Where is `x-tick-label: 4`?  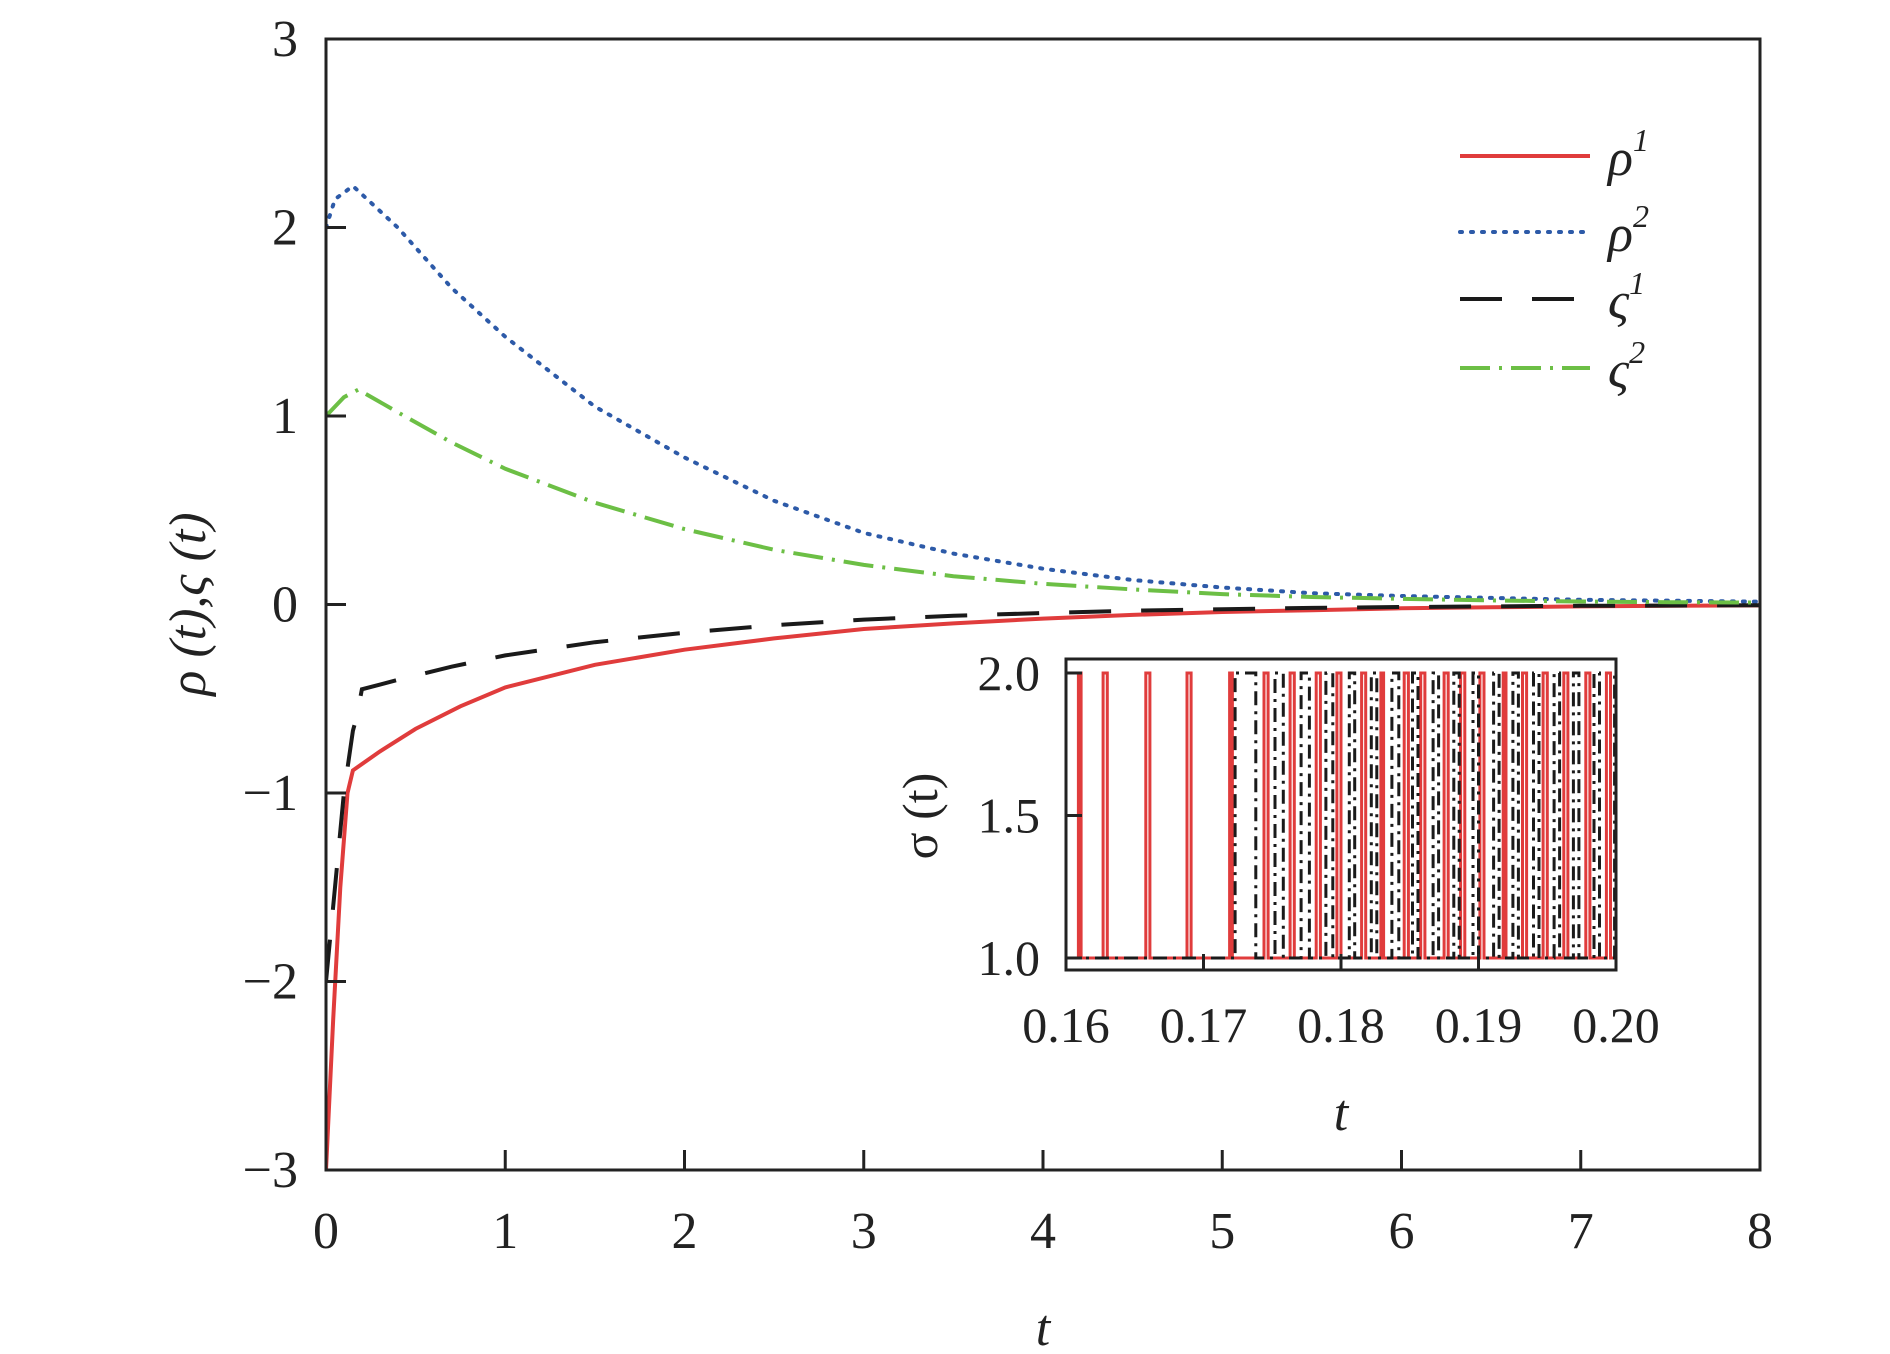 x-tick-label: 4 is located at coordinates (1043, 1231).